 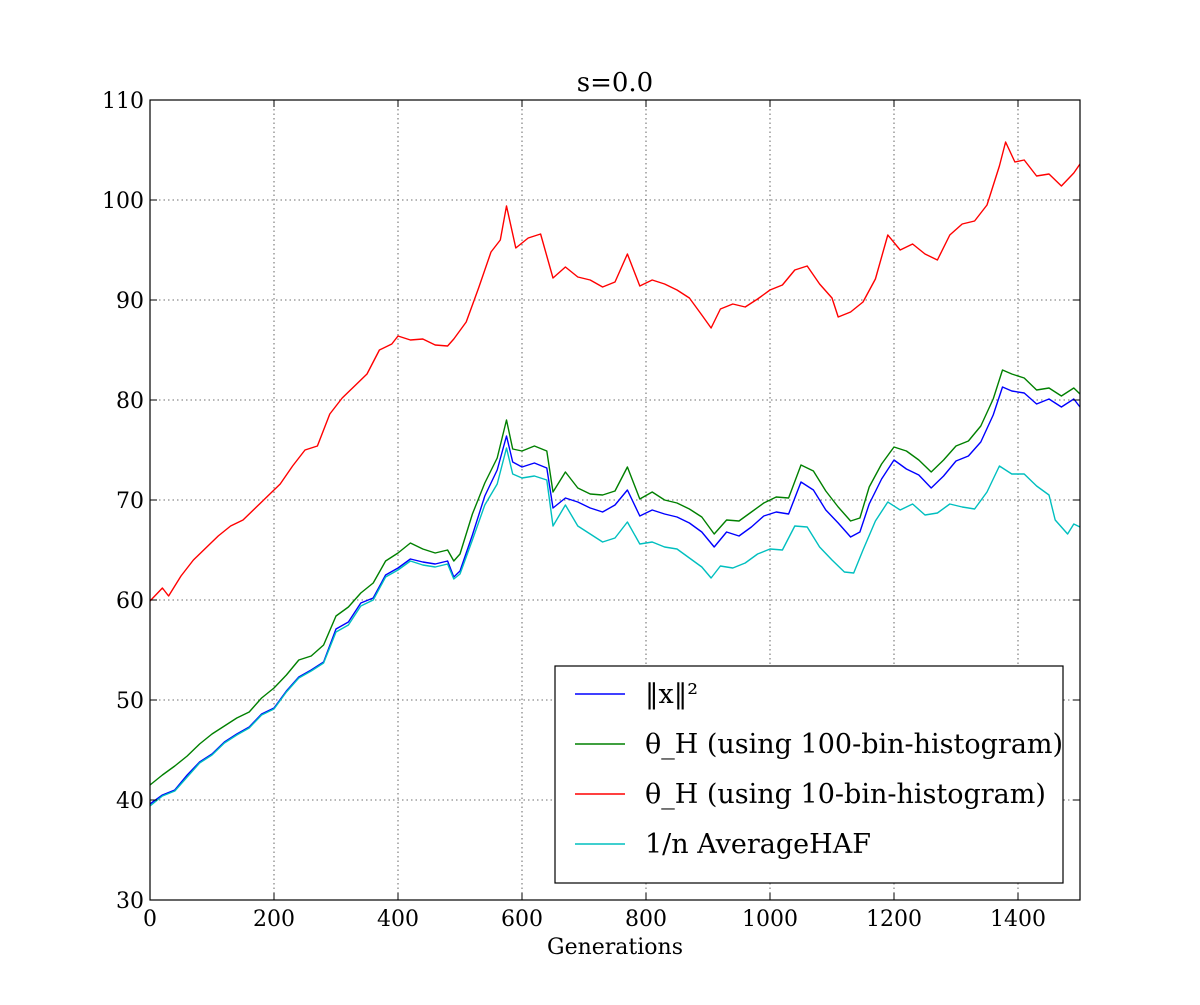 What do you see at coordinates (130, 501) in the screenshot?
I see `y-tick-label: 70` at bounding box center [130, 501].